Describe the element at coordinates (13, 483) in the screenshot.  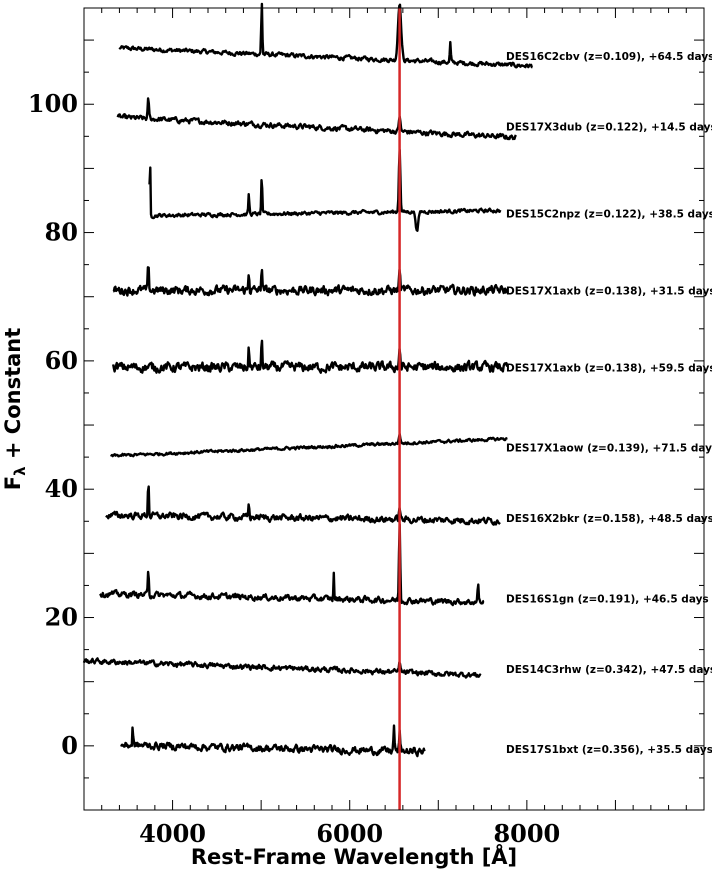
I see `y-axis-title-main: F` at that location.